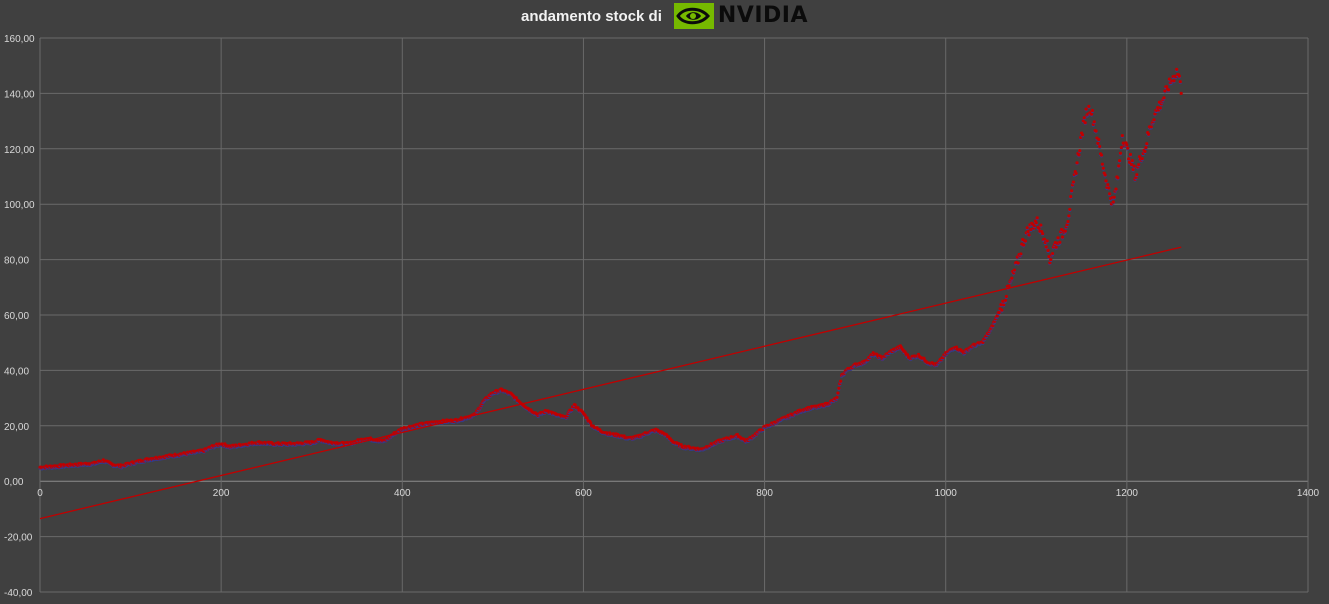  Describe the element at coordinates (16, 316) in the screenshot. I see `y-tick-label: 60,00` at that location.